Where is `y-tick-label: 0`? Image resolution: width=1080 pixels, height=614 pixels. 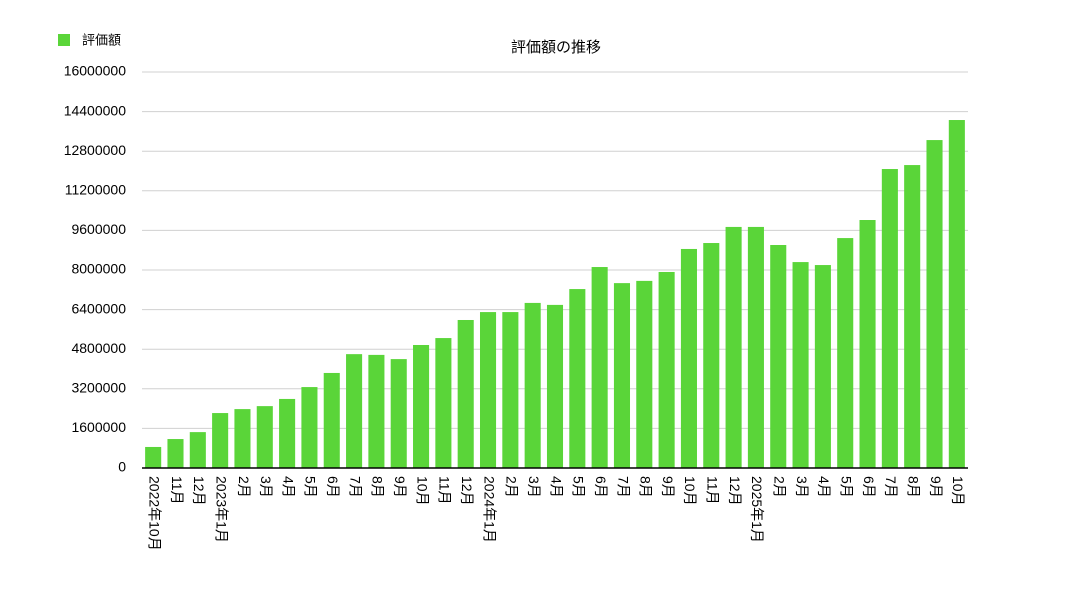 y-tick-label: 0 is located at coordinates (122, 467).